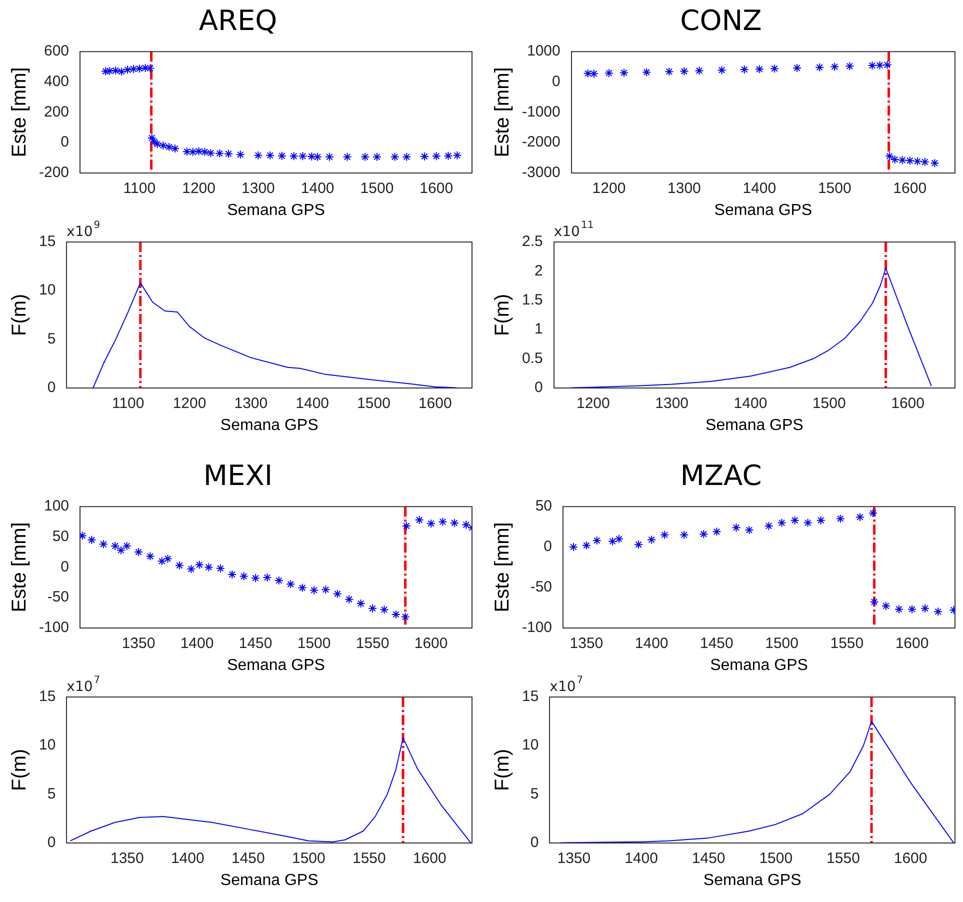 Image resolution: width=963 pixels, height=902 pixels. What do you see at coordinates (538, 329) in the screenshot?
I see `y-tick-label: 1` at bounding box center [538, 329].